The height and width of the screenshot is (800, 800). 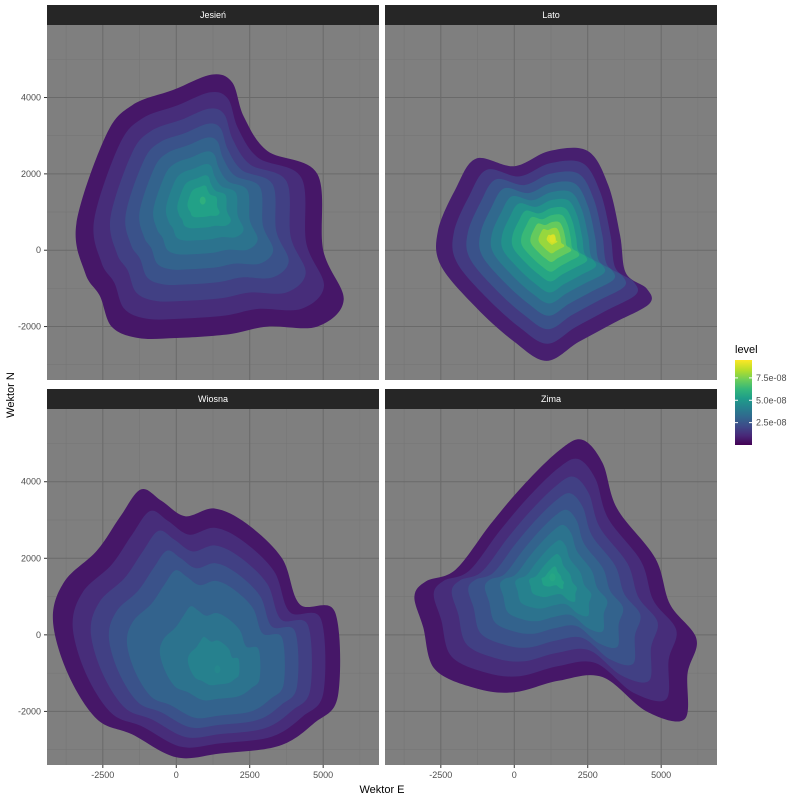 I want to click on strip-label: Zima, so click(x=551, y=399).